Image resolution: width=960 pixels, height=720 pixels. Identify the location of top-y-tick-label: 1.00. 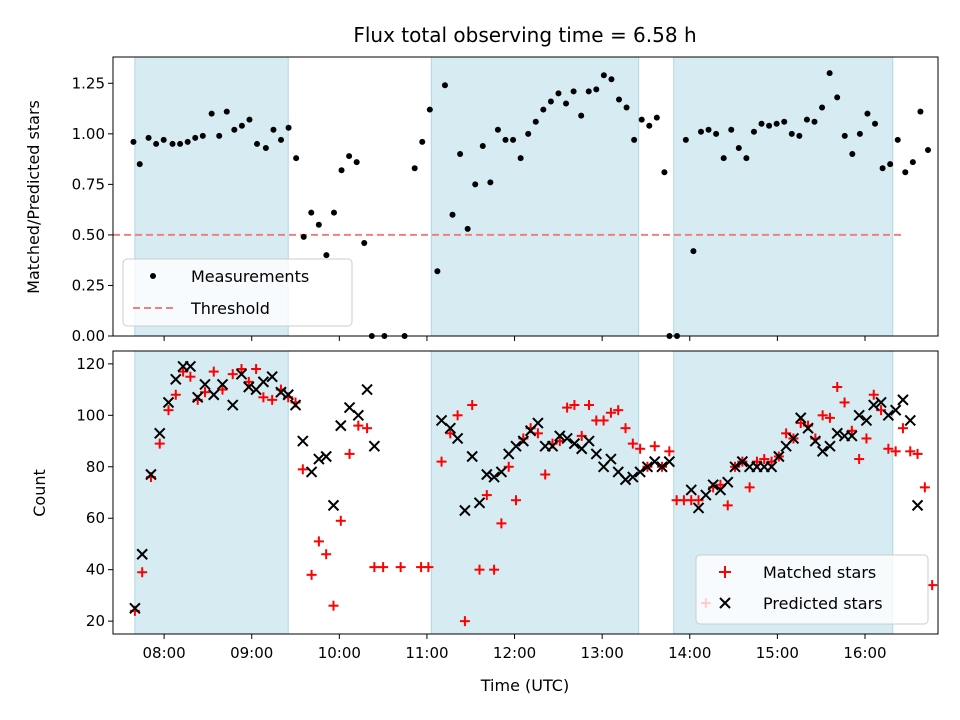
(88, 134).